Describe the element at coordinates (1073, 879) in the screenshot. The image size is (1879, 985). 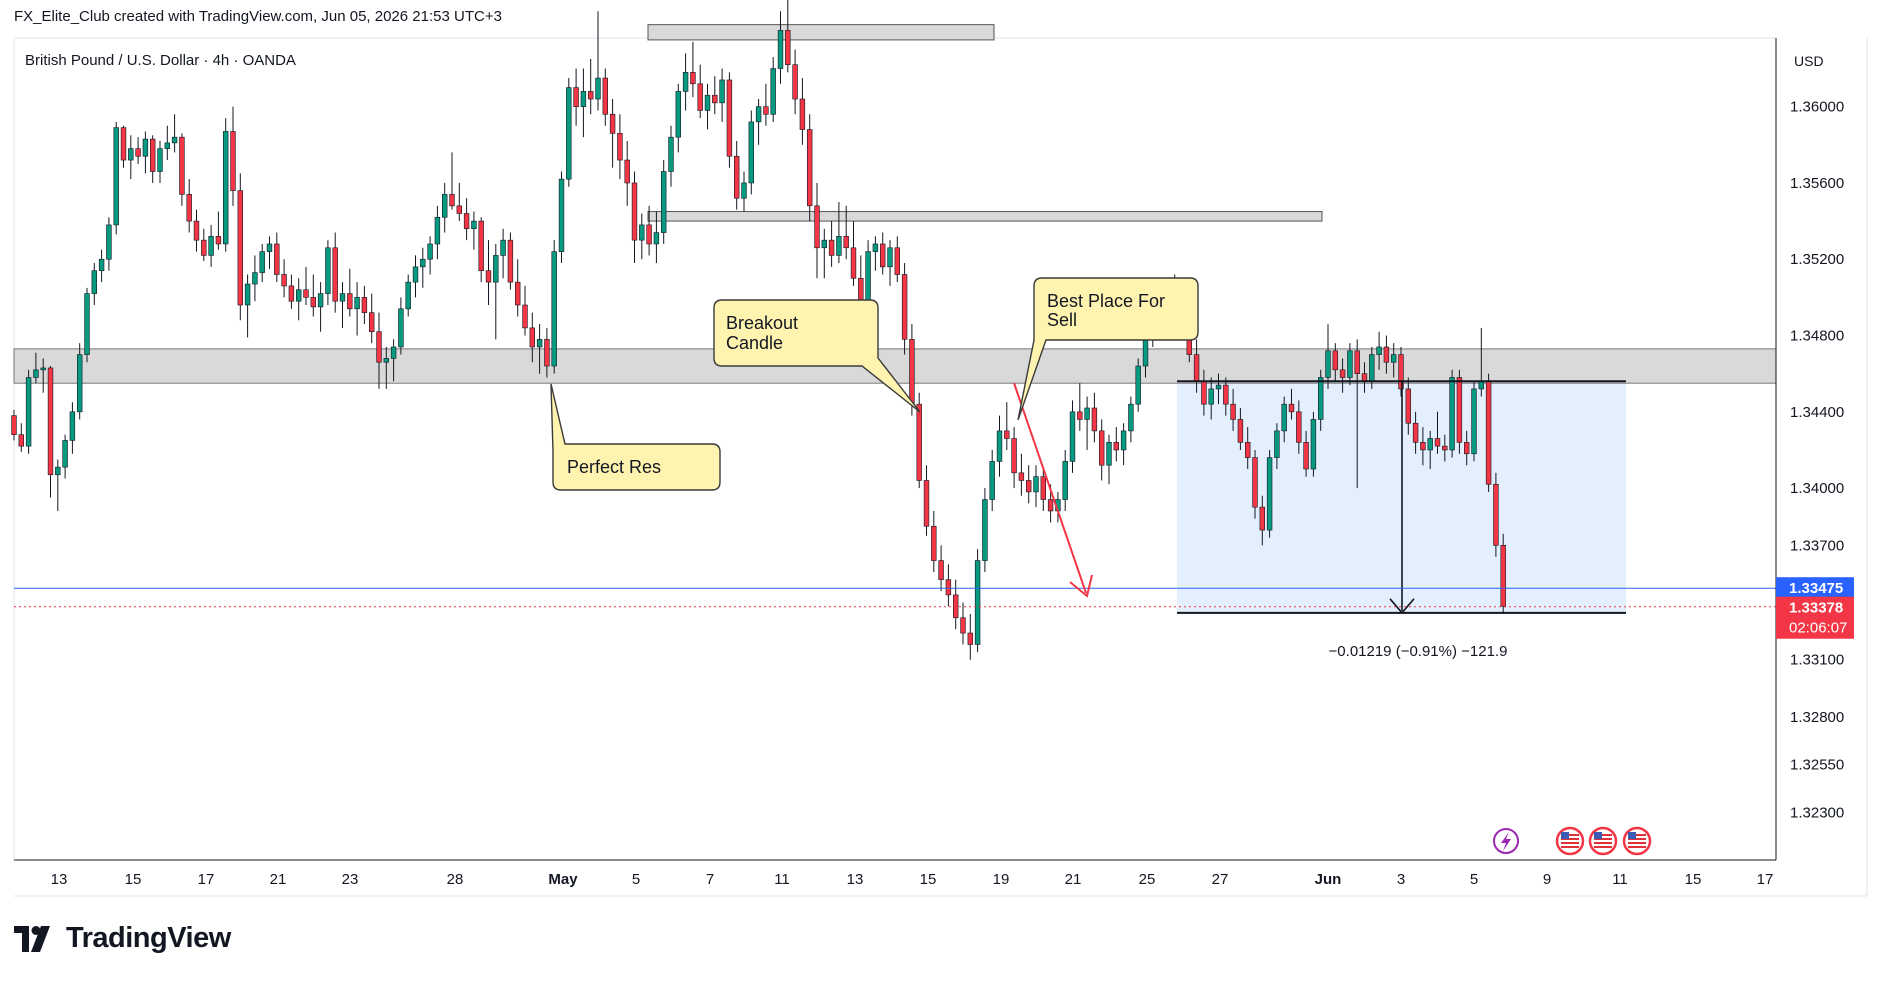
I see `time-tick-label: 21` at that location.